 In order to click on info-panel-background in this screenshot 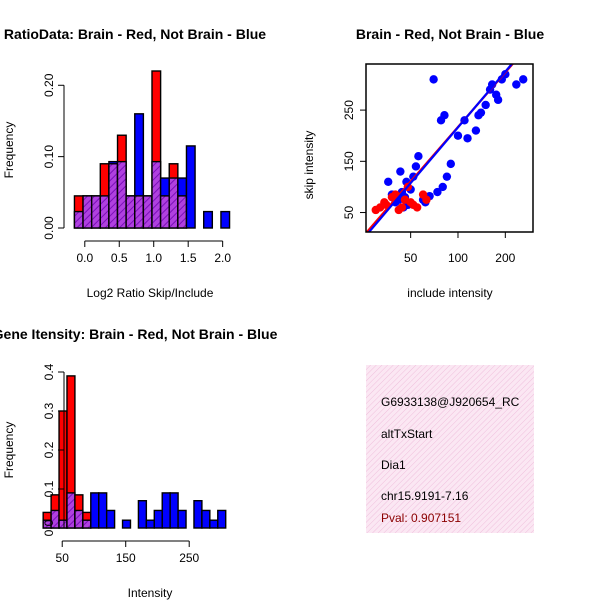, I will do `click(450, 449)`.